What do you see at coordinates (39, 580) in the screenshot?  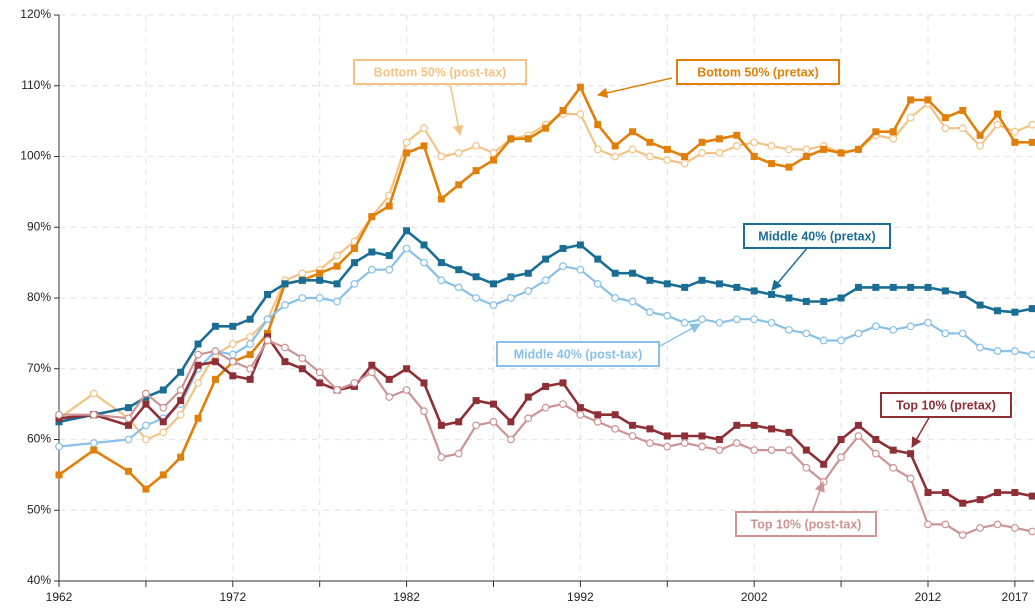 I see `y-tick-label: 40%` at bounding box center [39, 580].